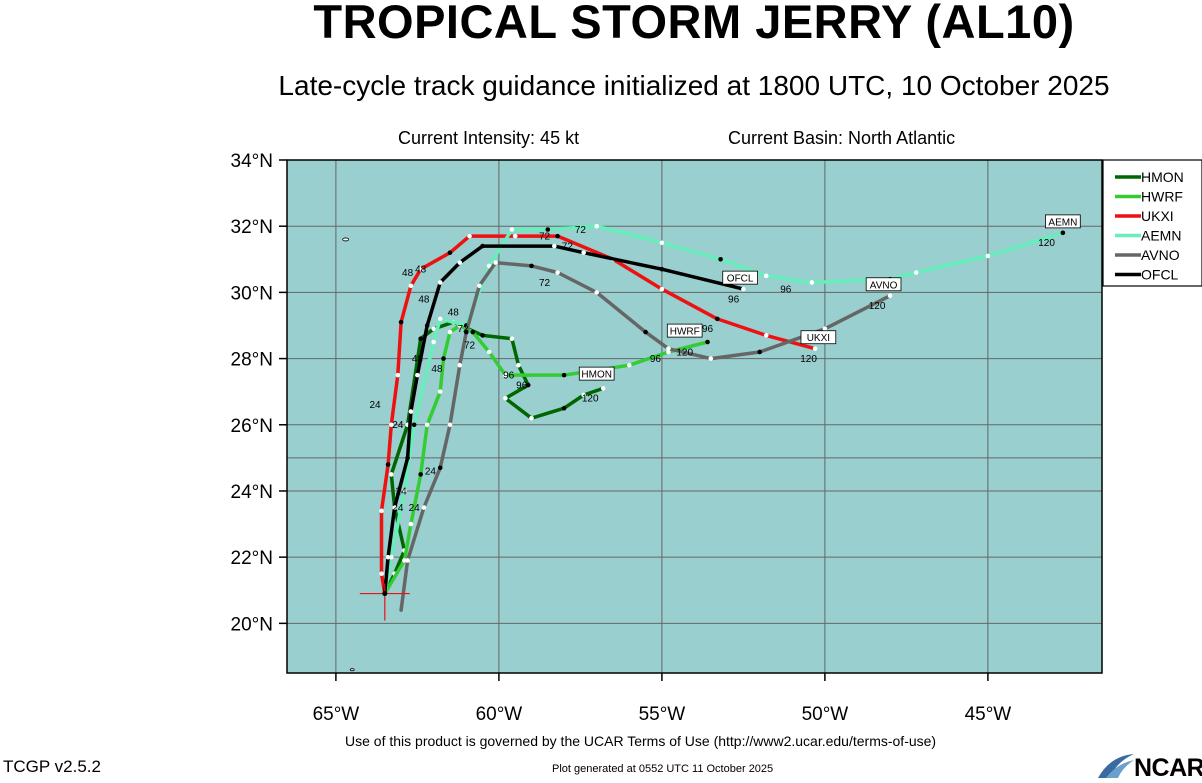 The width and height of the screenshot is (1202, 783). What do you see at coordinates (252, 293) in the screenshot?
I see `y-tick-label: 30°N` at bounding box center [252, 293].